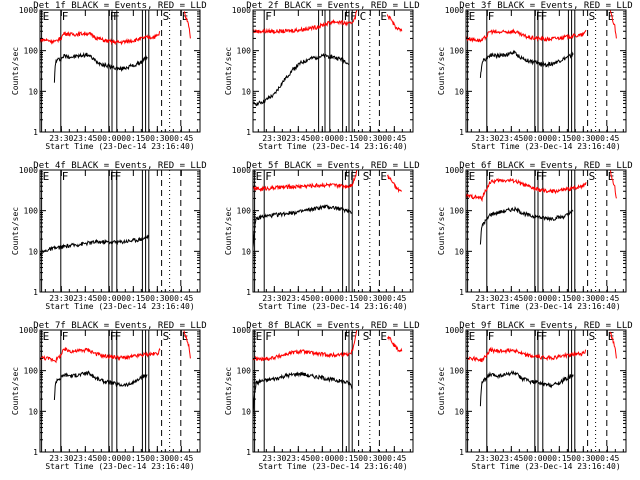  What do you see at coordinates (119, 166) in the screenshot?
I see `chart-title: Det 4f BLACK = Events, RED = LLD` at bounding box center [119, 166].